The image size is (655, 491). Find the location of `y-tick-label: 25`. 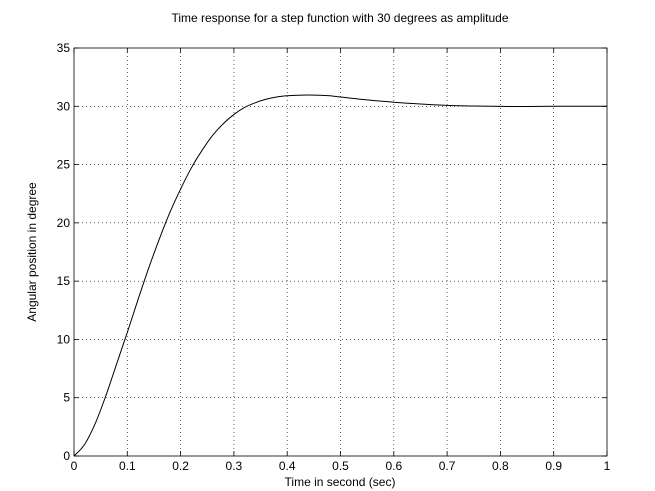

y-tick-label: 25 is located at coordinates (64, 165).